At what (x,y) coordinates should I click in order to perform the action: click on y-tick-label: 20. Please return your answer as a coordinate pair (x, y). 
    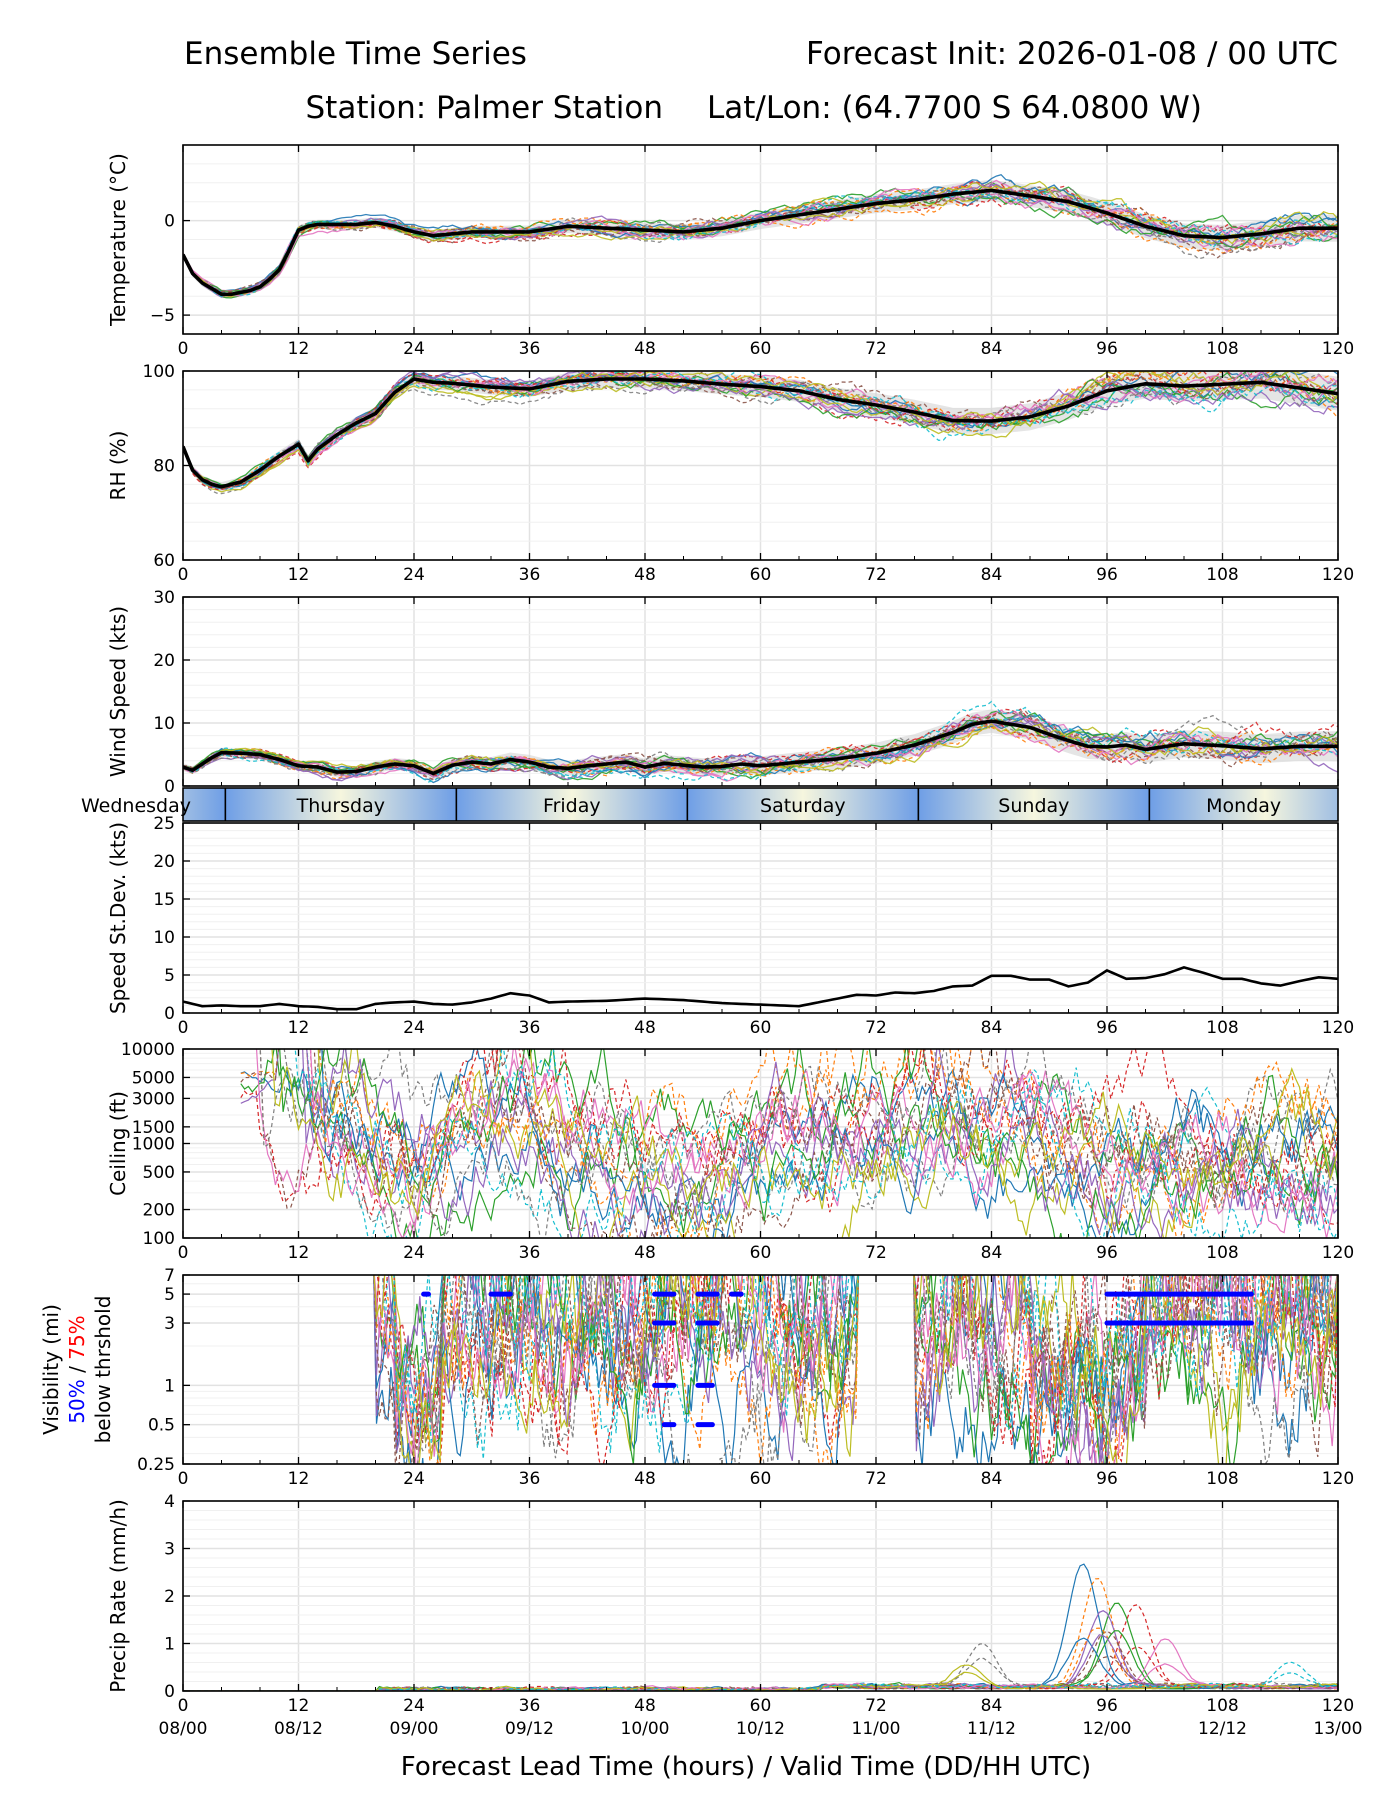
    Looking at the image, I should click on (164, 661).